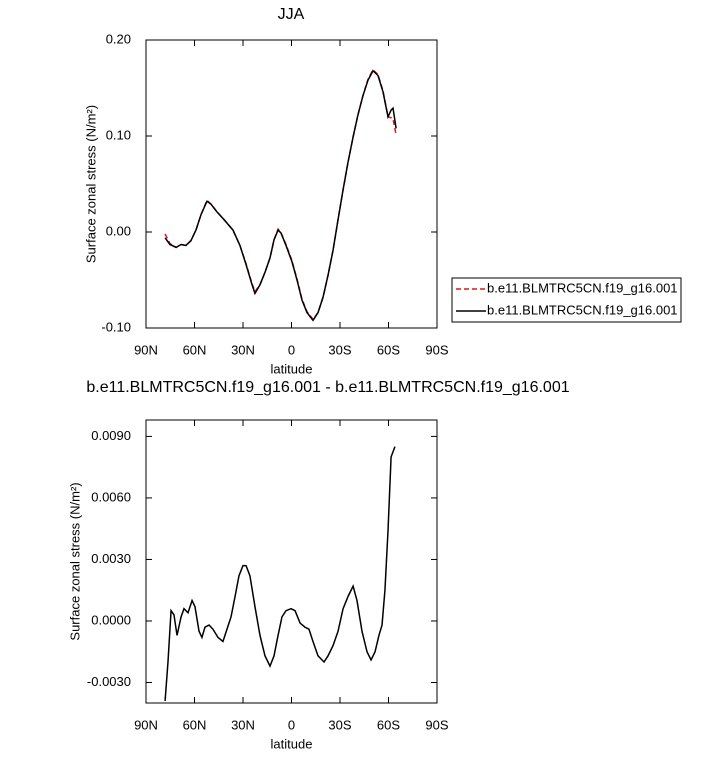 This screenshot has height=758, width=728. What do you see at coordinates (111, 619) in the screenshot?
I see `y-tick-label: 0.0000` at bounding box center [111, 619].